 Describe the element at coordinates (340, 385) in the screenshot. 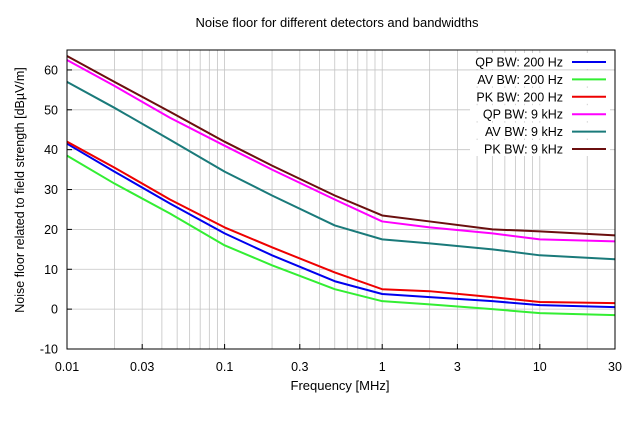

I see `x-axis-label: Frequency [MHz]` at that location.